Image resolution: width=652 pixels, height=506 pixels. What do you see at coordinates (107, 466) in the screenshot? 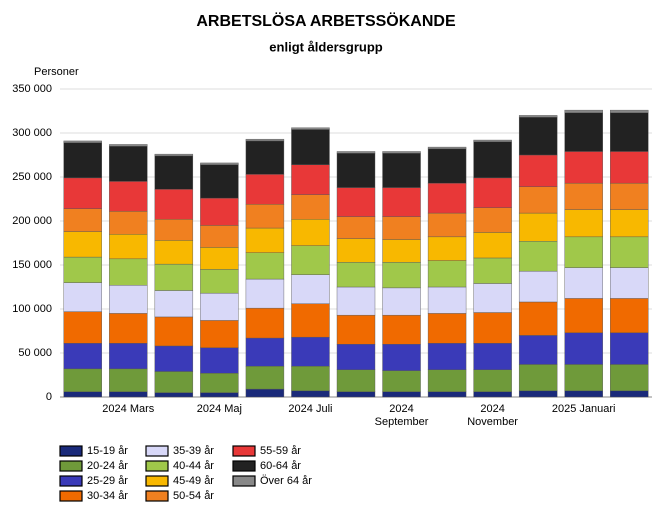
I see `legend-label: 20-24 år` at bounding box center [107, 466].